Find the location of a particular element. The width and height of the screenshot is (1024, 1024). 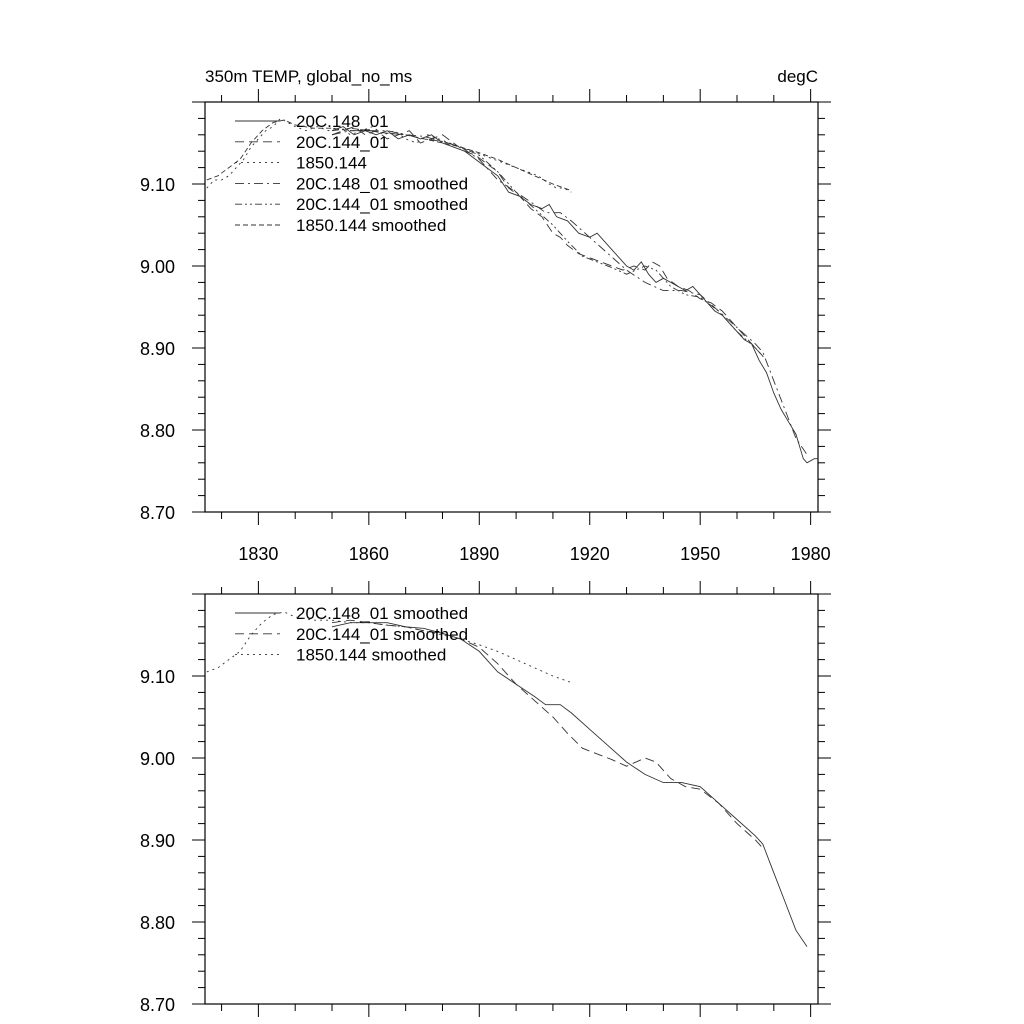

x-tick-label: 1950 is located at coordinates (700, 554).